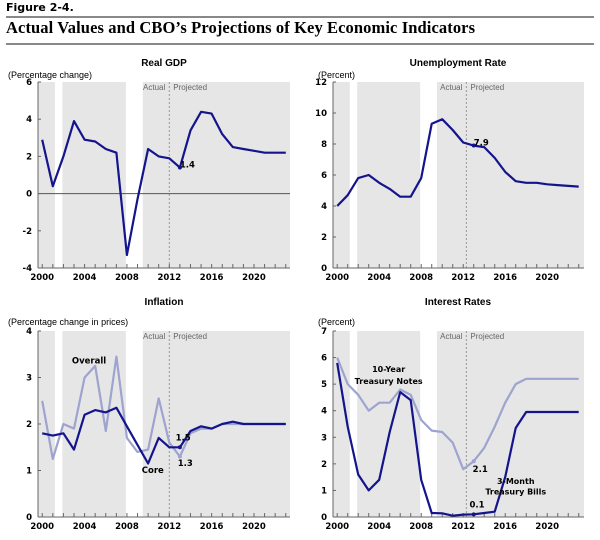 The image size is (600, 540). I want to click on annotation: 7.9, so click(481, 144).